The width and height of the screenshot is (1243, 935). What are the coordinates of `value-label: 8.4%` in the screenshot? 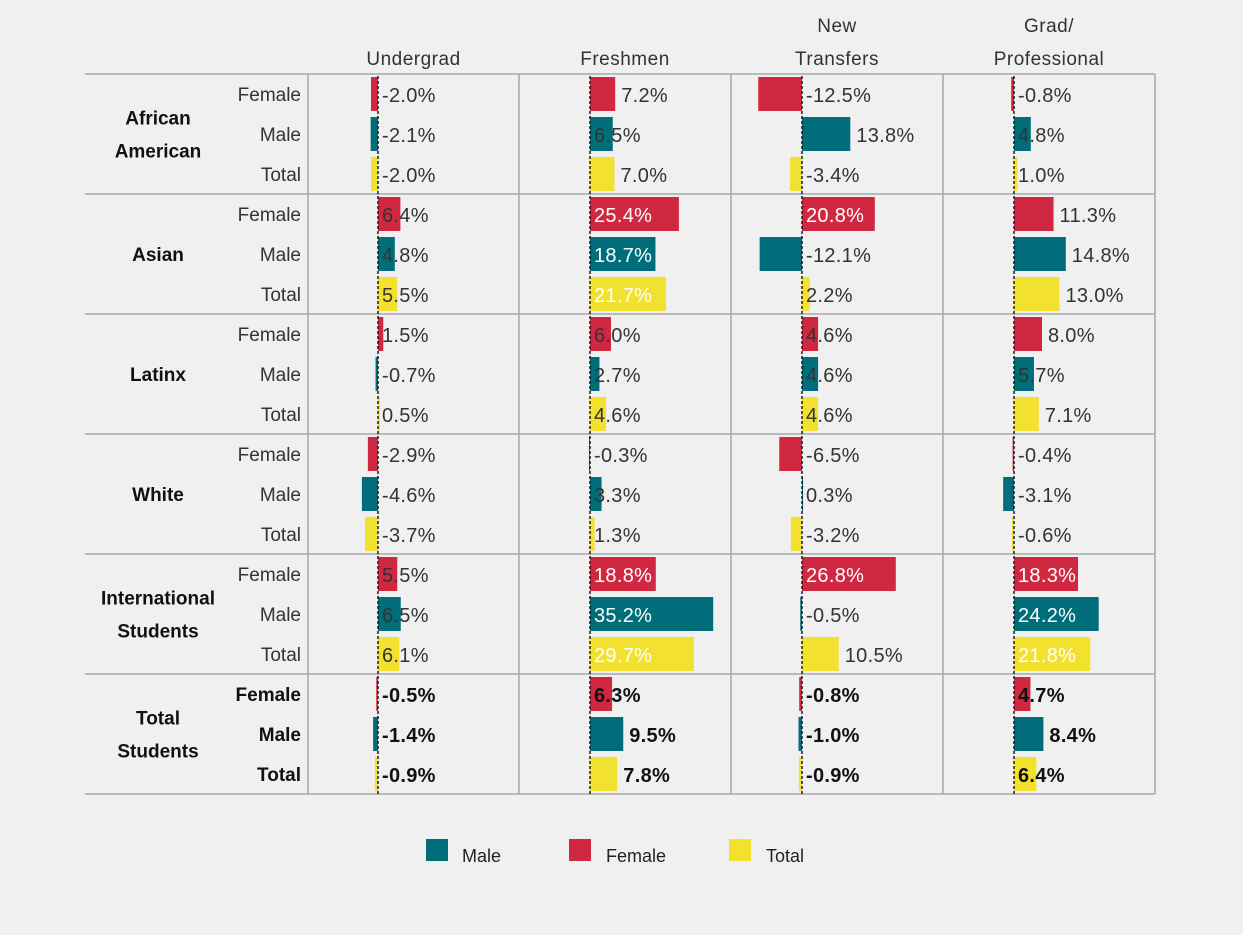 It's located at (1072, 736).